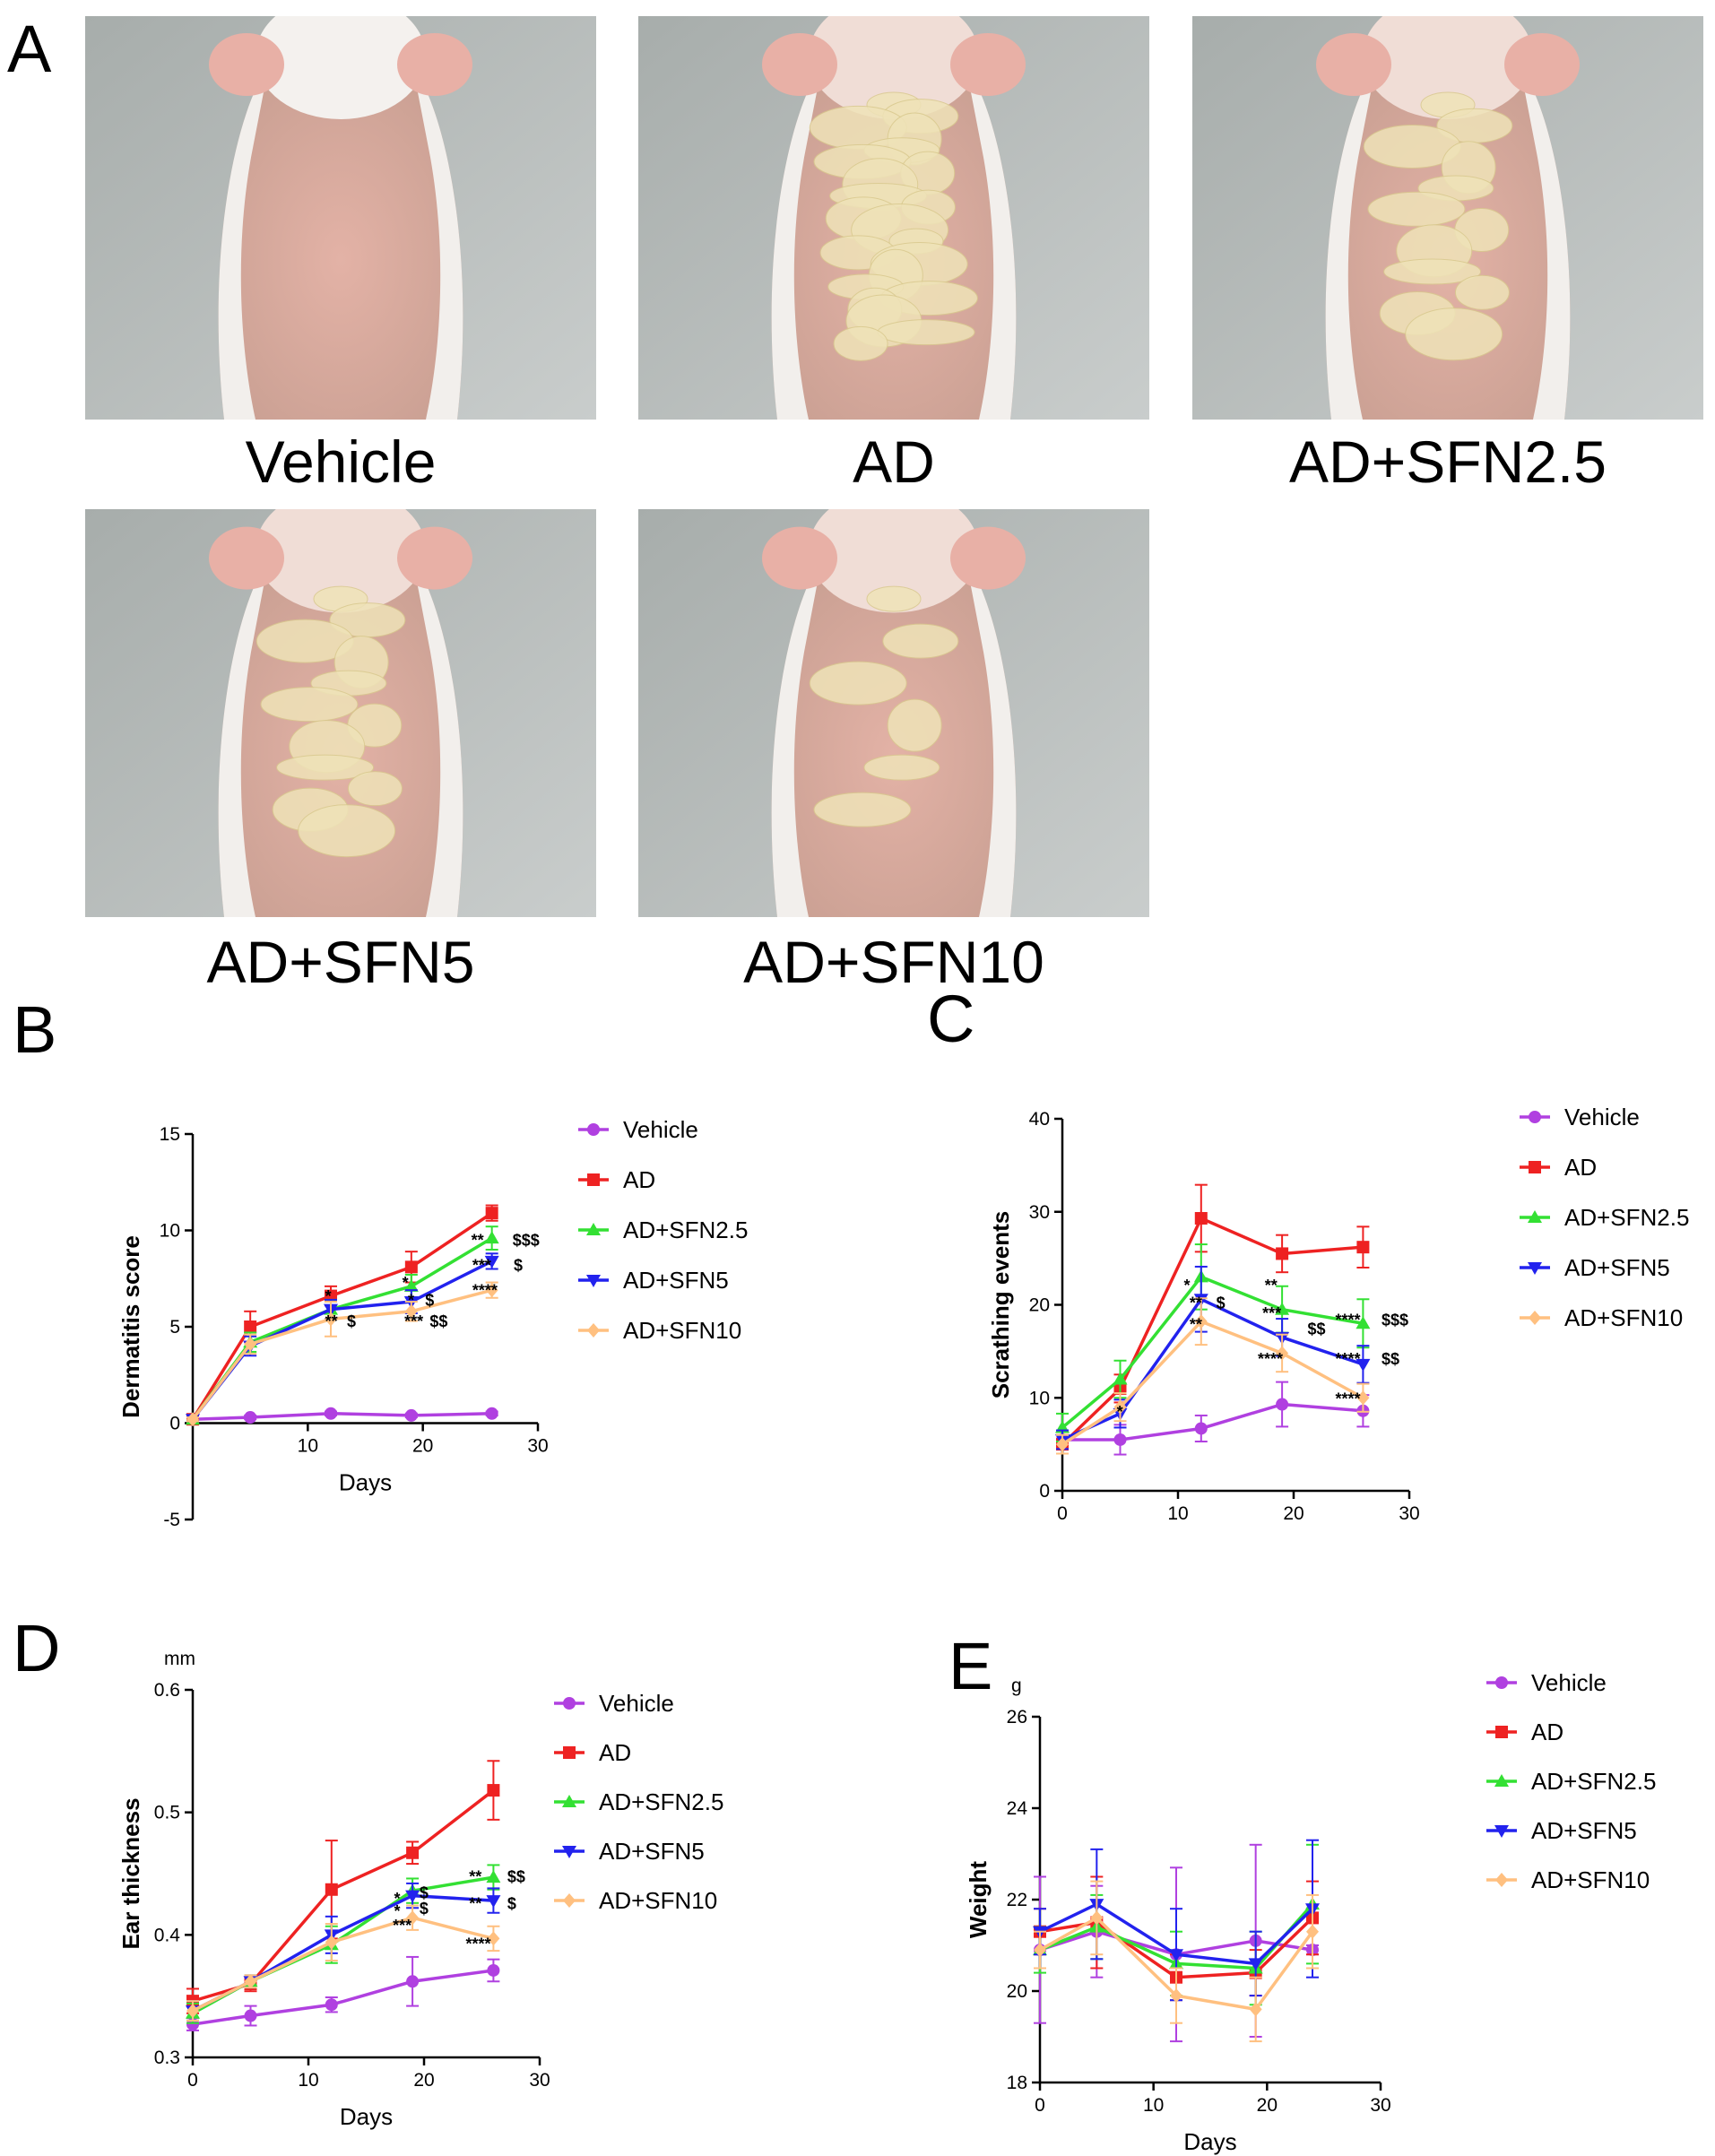  Describe the element at coordinates (894, 462) in the screenshot. I see `photo-label-2: AD` at that location.